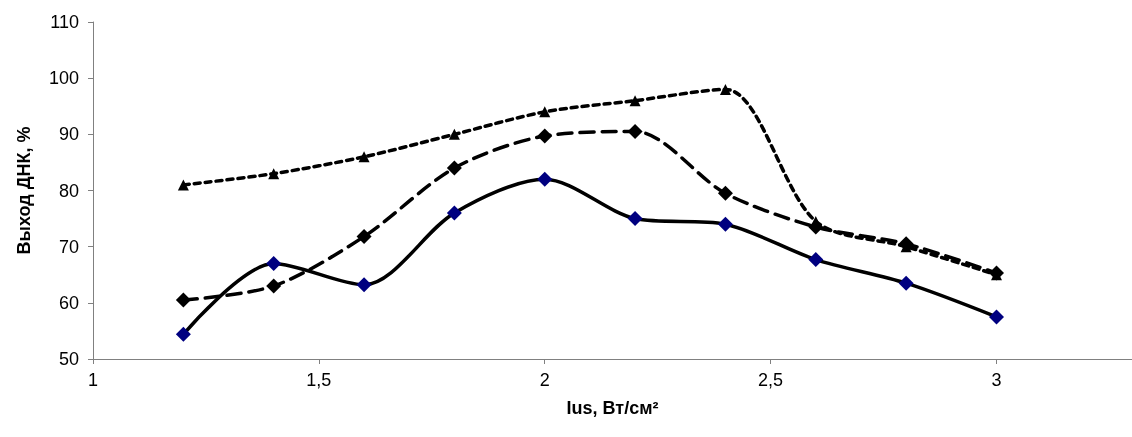 This screenshot has height=437, width=1132. What do you see at coordinates (24, 190) in the screenshot?
I see `y-axis-title: Выход ДНК, %` at bounding box center [24, 190].